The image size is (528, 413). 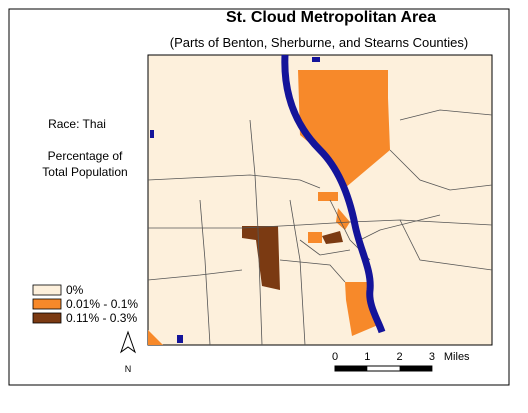 I want to click on scale-bar: 0 1 2 3 Miles, so click(x=401, y=361).